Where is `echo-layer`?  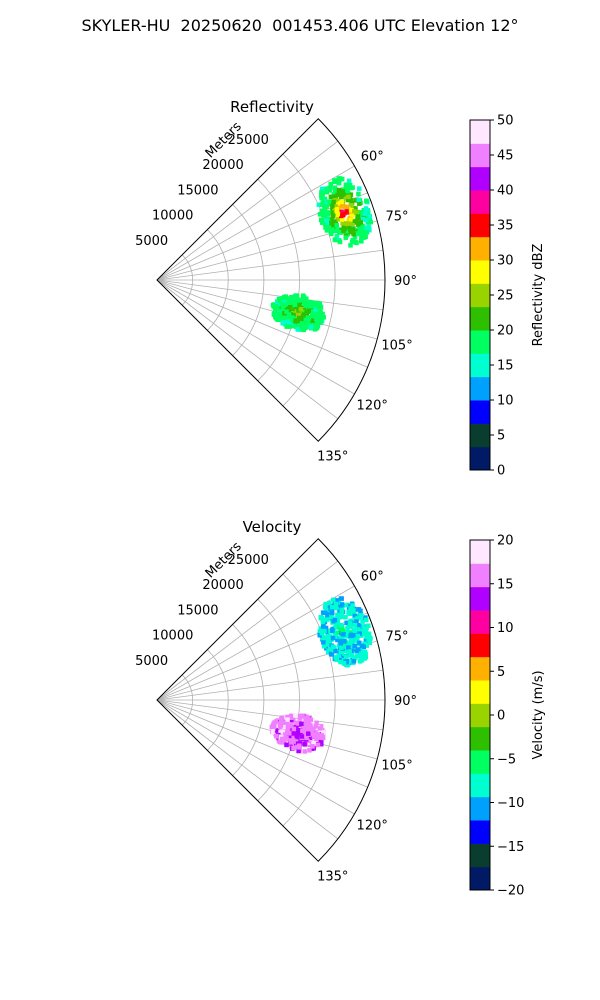
echo-layer is located at coordinates (322, 254).